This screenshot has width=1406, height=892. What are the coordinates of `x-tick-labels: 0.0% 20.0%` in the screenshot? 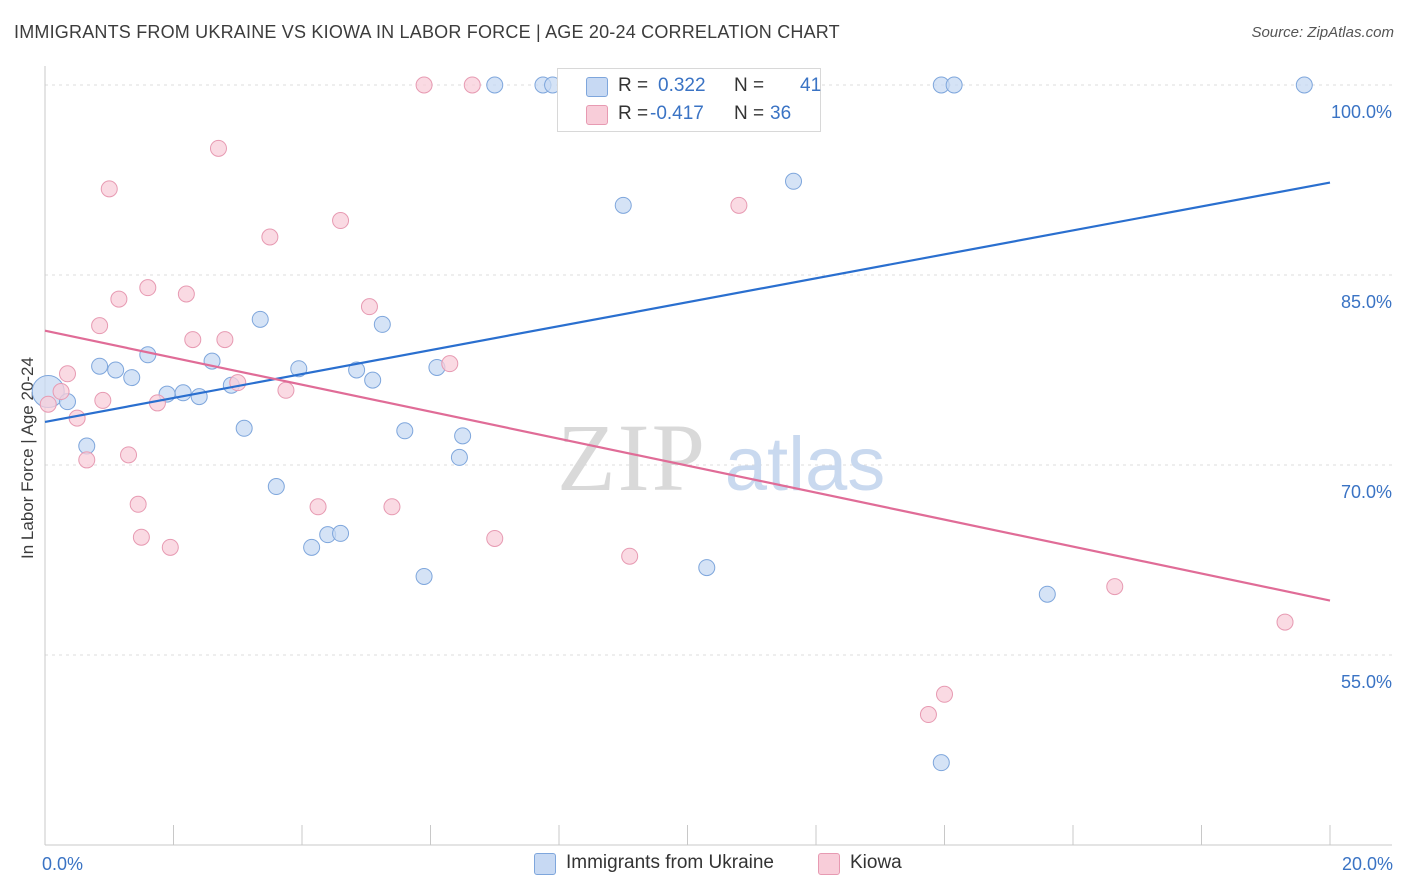 It's located at (717, 864).